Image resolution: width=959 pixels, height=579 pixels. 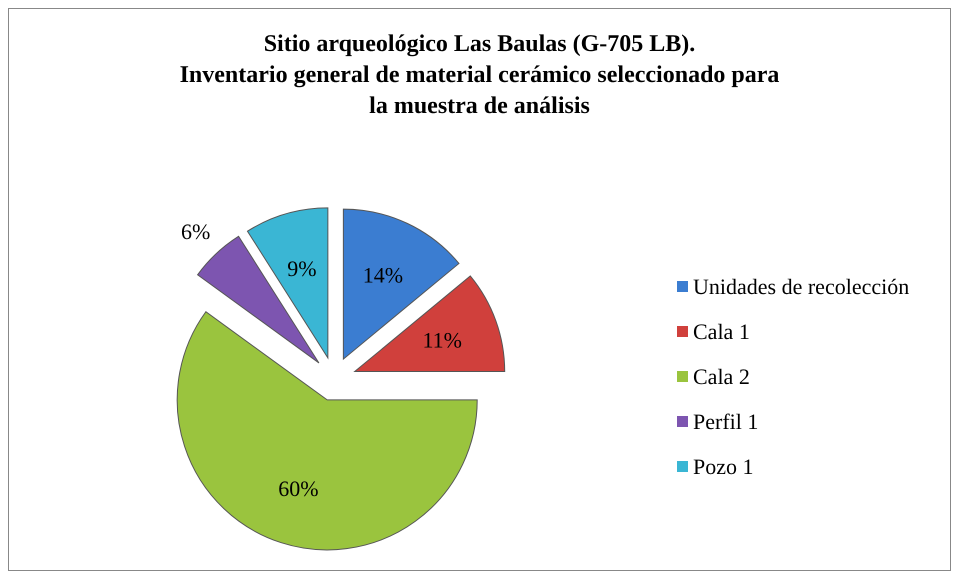 What do you see at coordinates (383, 275) in the screenshot?
I see `data-label: 14%` at bounding box center [383, 275].